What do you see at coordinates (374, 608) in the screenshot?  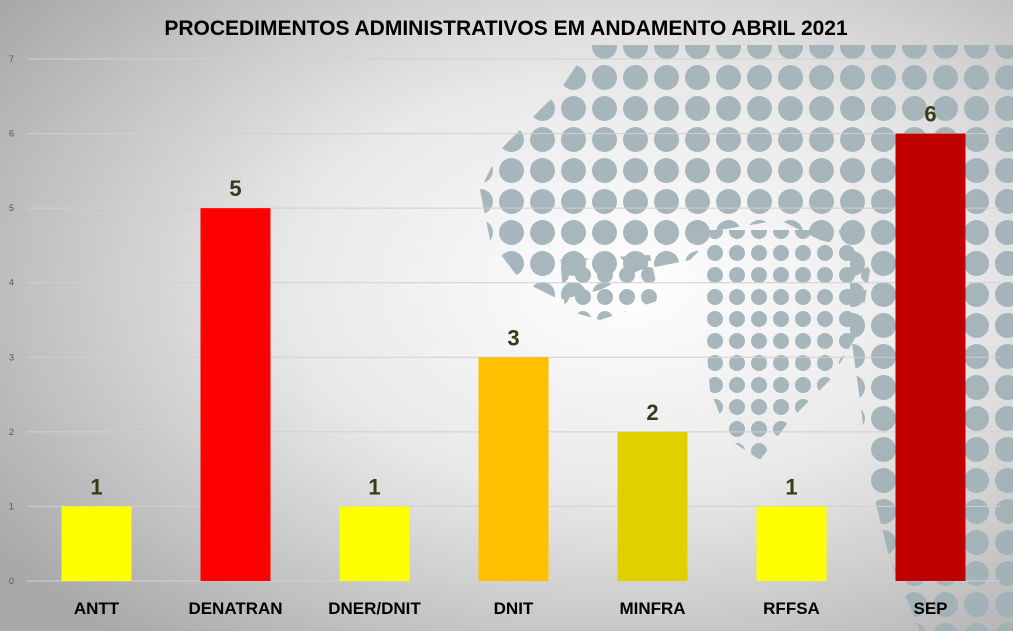 I see `x-tick-label: DNER/DNIT` at bounding box center [374, 608].